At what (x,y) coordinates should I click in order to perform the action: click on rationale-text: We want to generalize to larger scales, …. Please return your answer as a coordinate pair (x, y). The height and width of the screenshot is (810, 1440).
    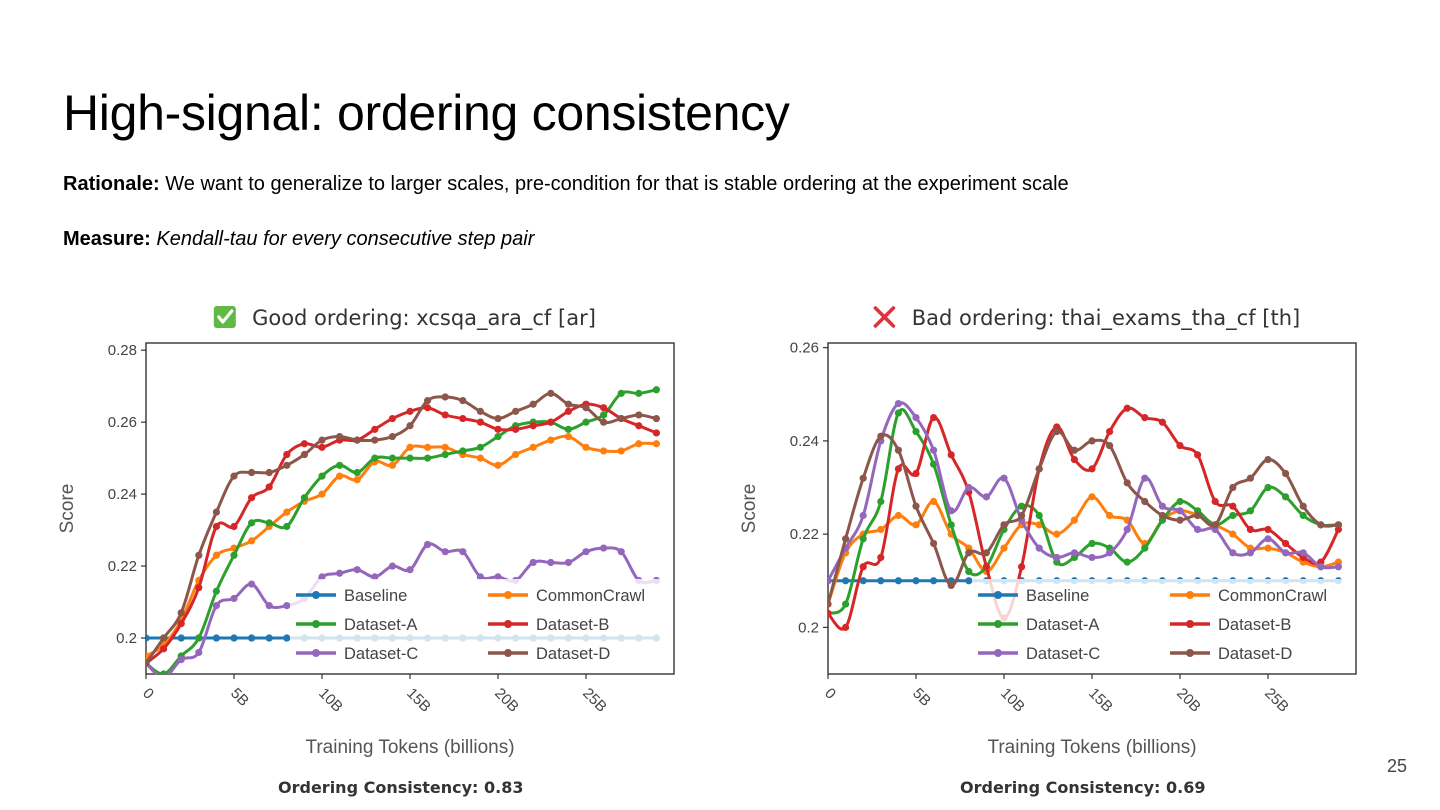
    Looking at the image, I should click on (614, 184).